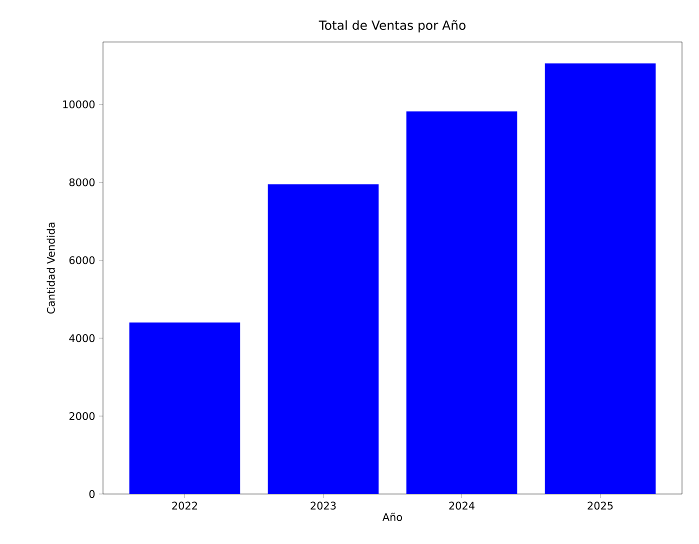 The width and height of the screenshot is (699, 544). What do you see at coordinates (184, 506) in the screenshot?
I see `x-tick-label: 2022` at bounding box center [184, 506].